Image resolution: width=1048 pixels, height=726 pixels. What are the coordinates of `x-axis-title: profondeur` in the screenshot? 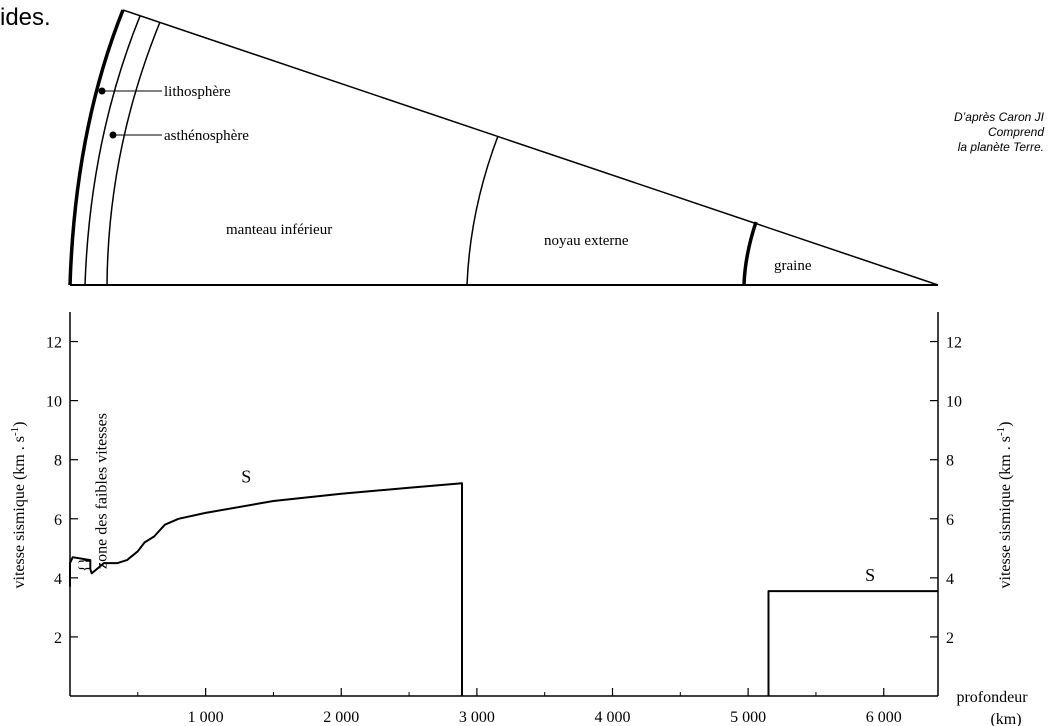 It's located at (992, 697).